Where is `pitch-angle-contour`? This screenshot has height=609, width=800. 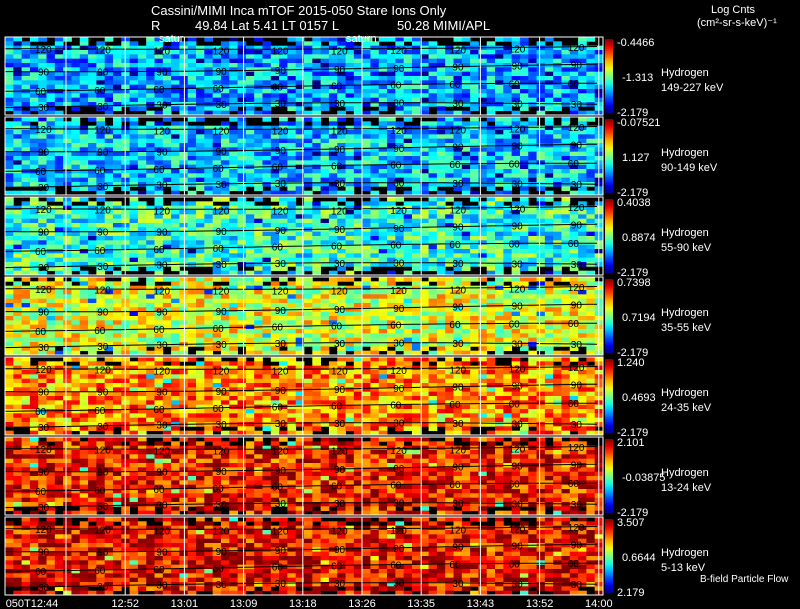 pitch-angle-contour is located at coordinates (301, 185).